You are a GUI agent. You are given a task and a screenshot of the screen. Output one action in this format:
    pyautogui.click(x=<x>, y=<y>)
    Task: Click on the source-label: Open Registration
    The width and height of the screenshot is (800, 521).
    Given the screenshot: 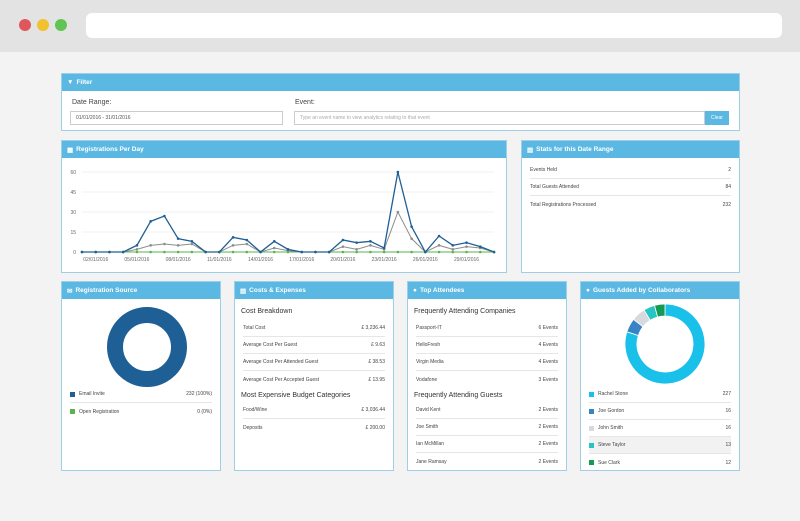 What is the action you would take?
    pyautogui.click(x=99, y=411)
    